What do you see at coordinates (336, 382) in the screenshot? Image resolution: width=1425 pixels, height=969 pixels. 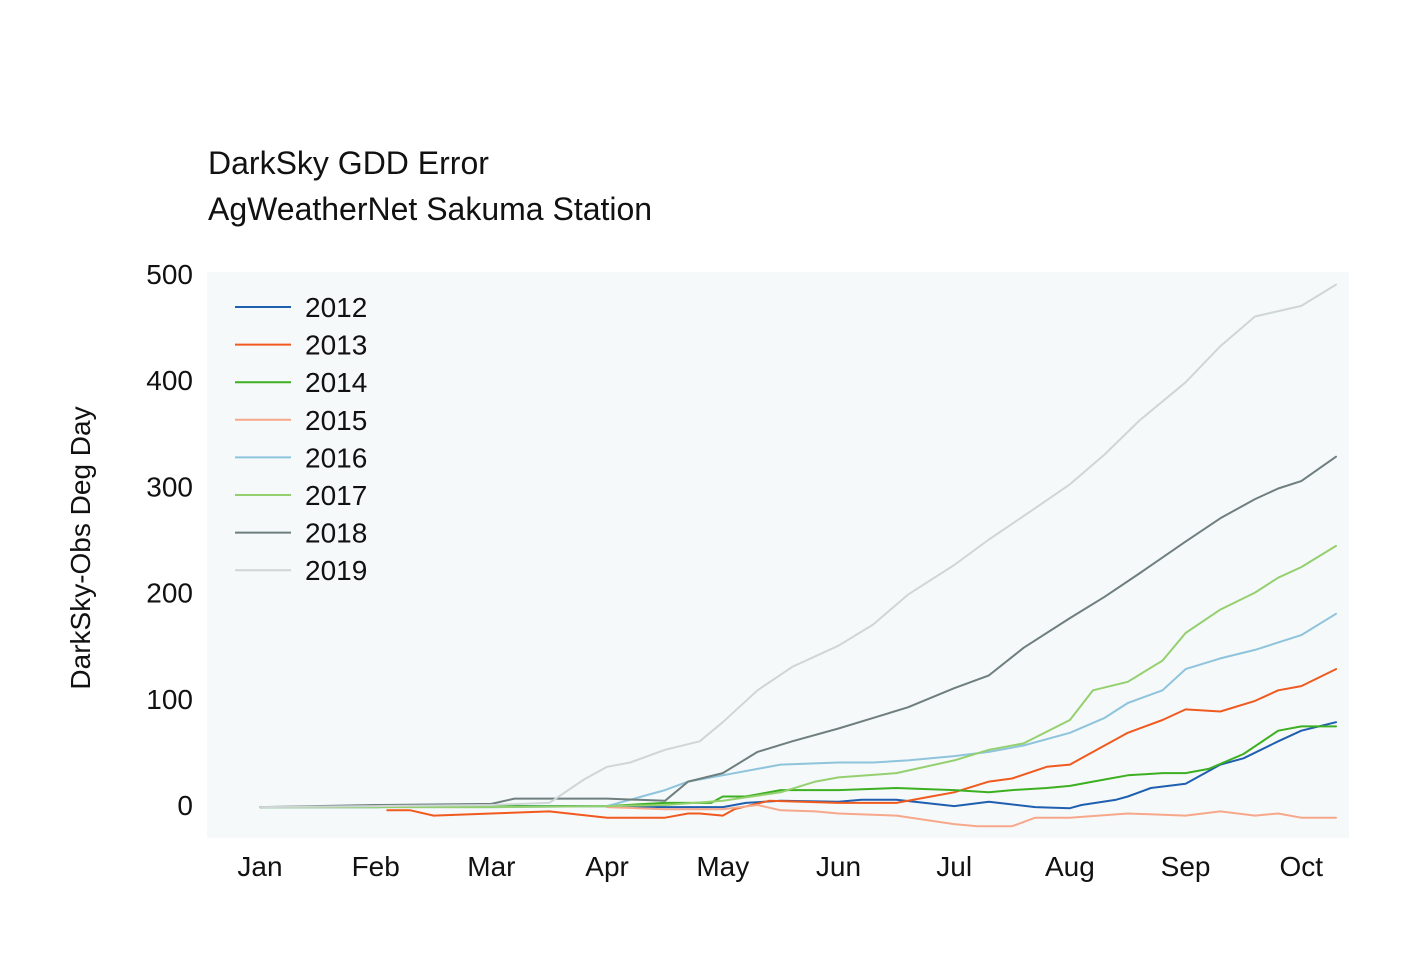 I see `legend-label-2014: 2014` at bounding box center [336, 382].